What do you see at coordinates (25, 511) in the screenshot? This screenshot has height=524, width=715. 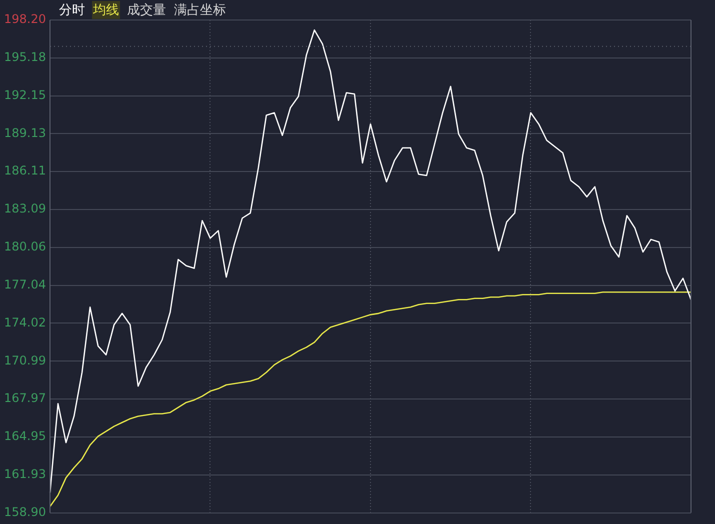 I see `y-tick-label: 158.90` at bounding box center [25, 511].